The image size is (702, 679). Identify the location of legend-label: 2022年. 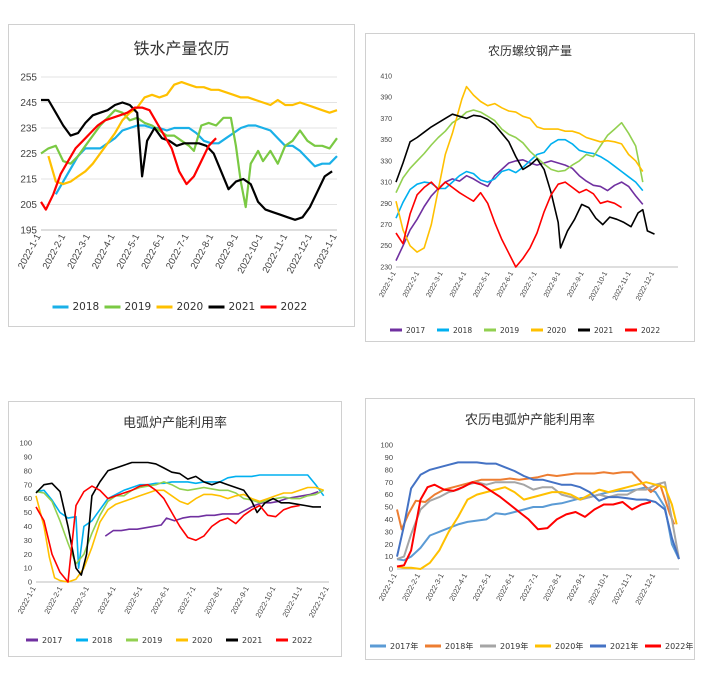
(679, 646).